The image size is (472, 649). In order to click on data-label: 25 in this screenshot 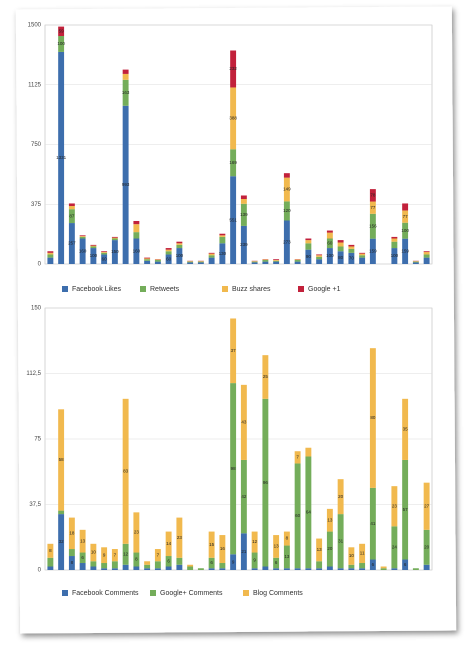, I will do `click(266, 376)`.